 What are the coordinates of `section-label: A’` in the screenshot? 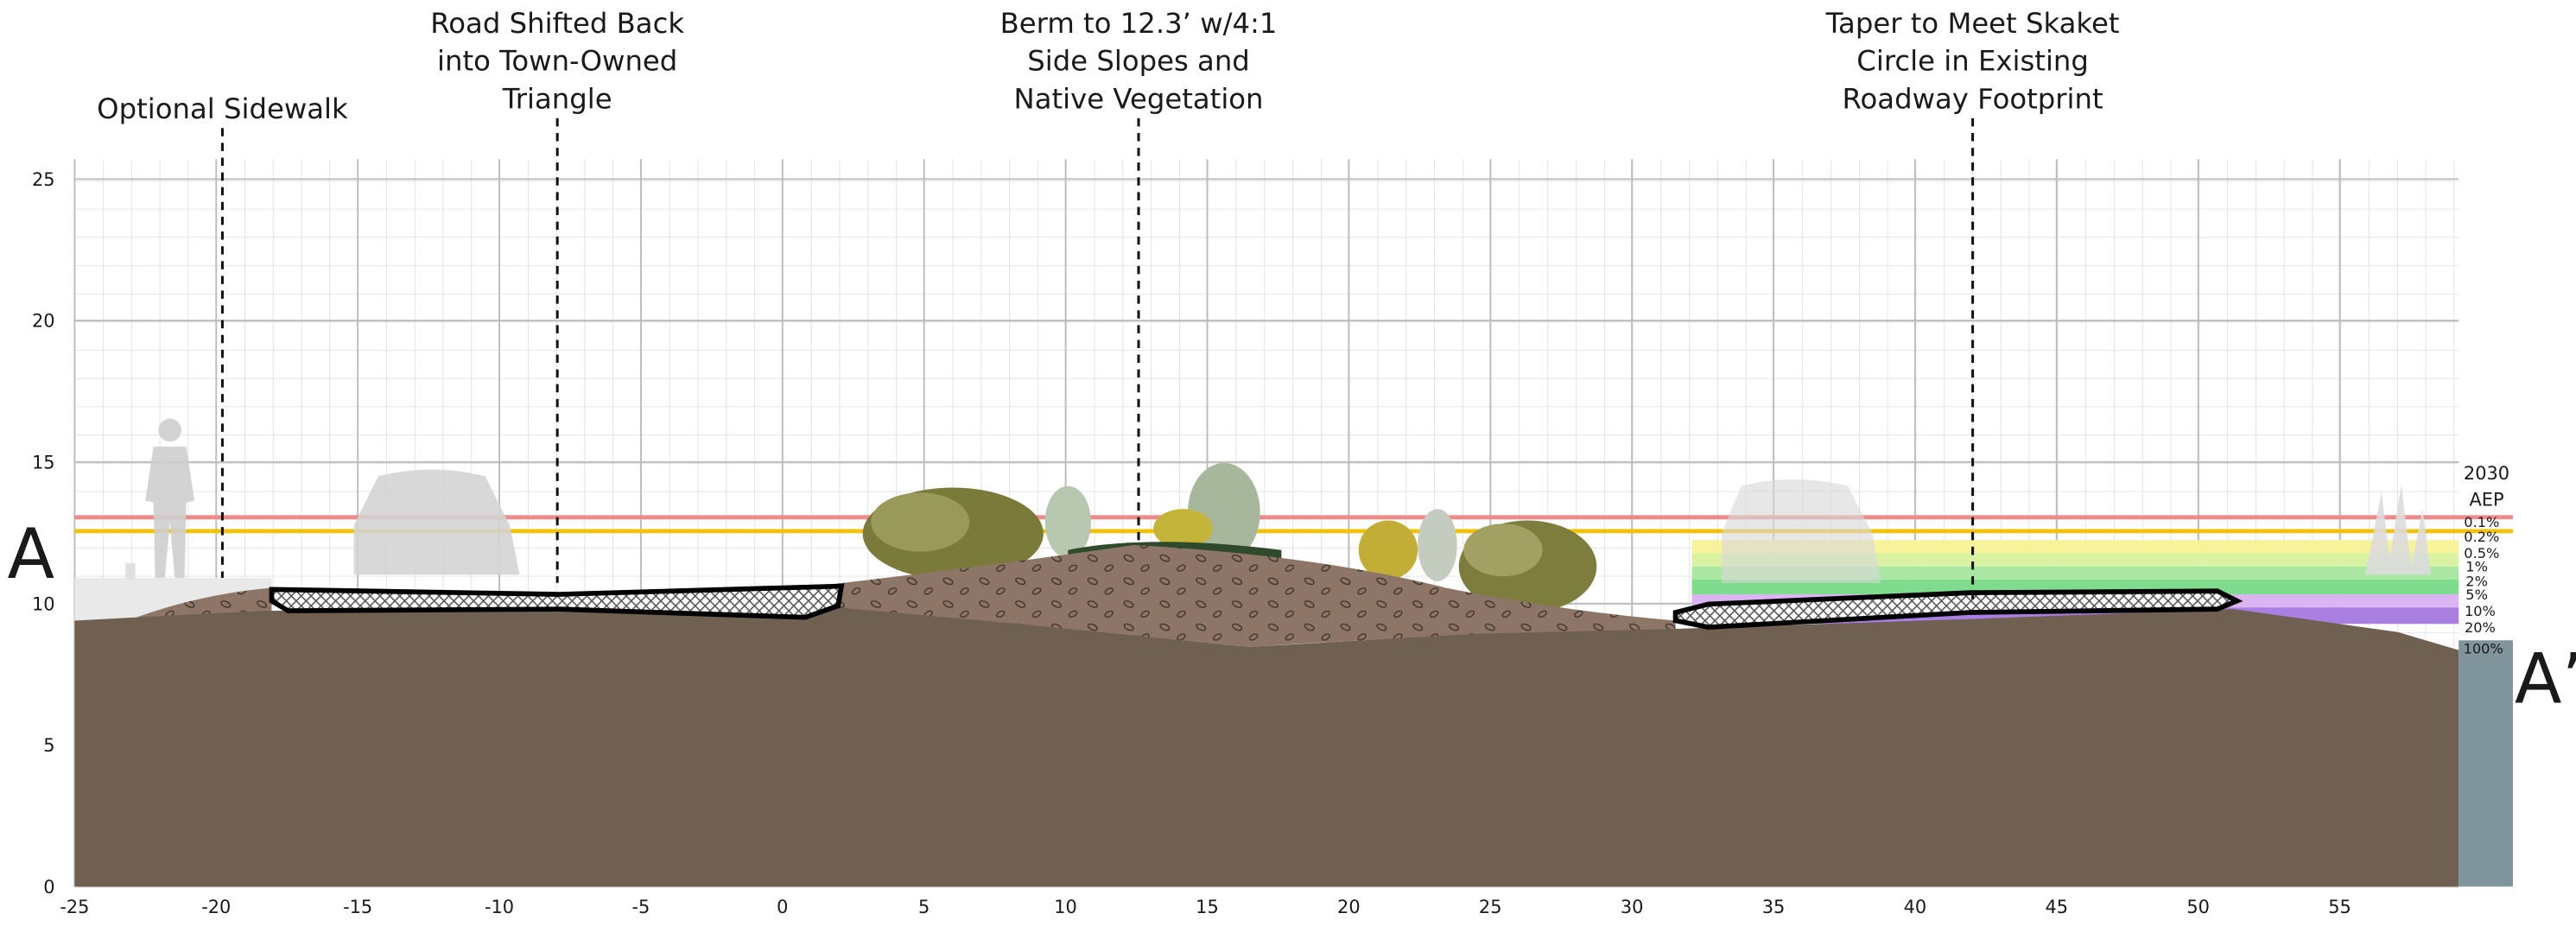 It's located at (2545, 679).